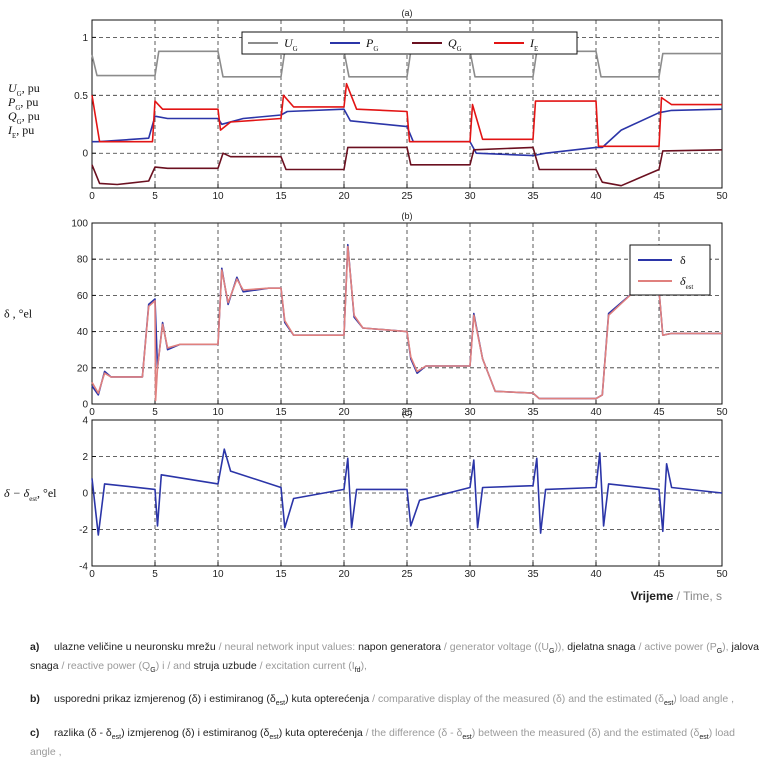  Describe the element at coordinates (24, 117) in the screenshot. I see `y-axis-label: QG, pu` at that location.